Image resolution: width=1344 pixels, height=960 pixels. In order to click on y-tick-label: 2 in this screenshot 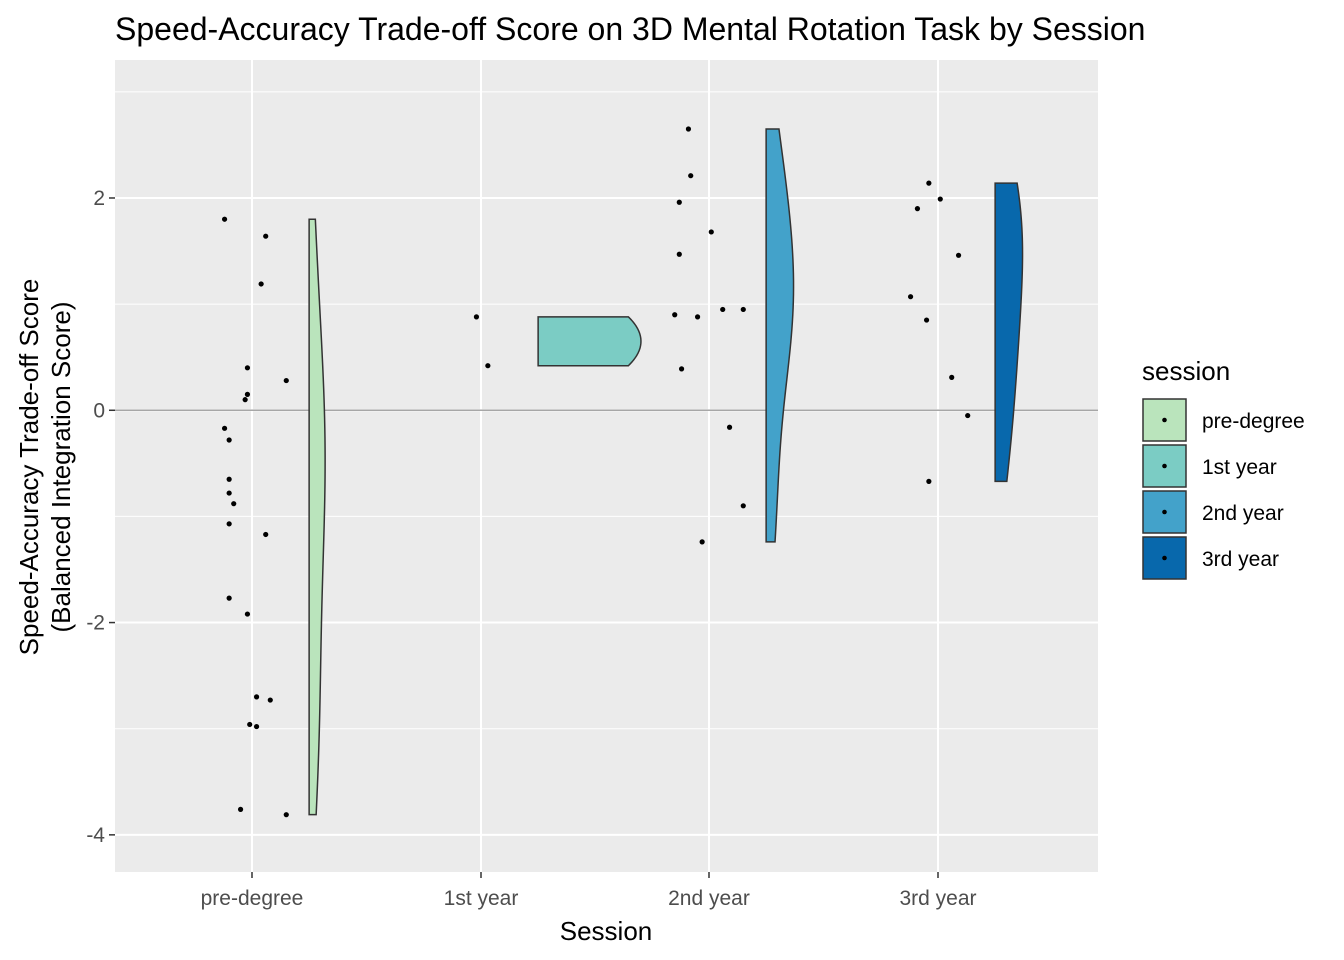, I will do `click(99, 198)`.